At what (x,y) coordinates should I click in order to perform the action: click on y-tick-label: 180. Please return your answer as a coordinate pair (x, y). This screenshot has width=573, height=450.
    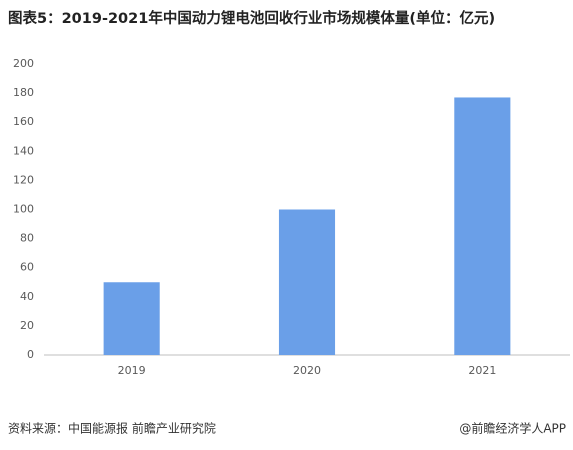
    Looking at the image, I should click on (23, 92).